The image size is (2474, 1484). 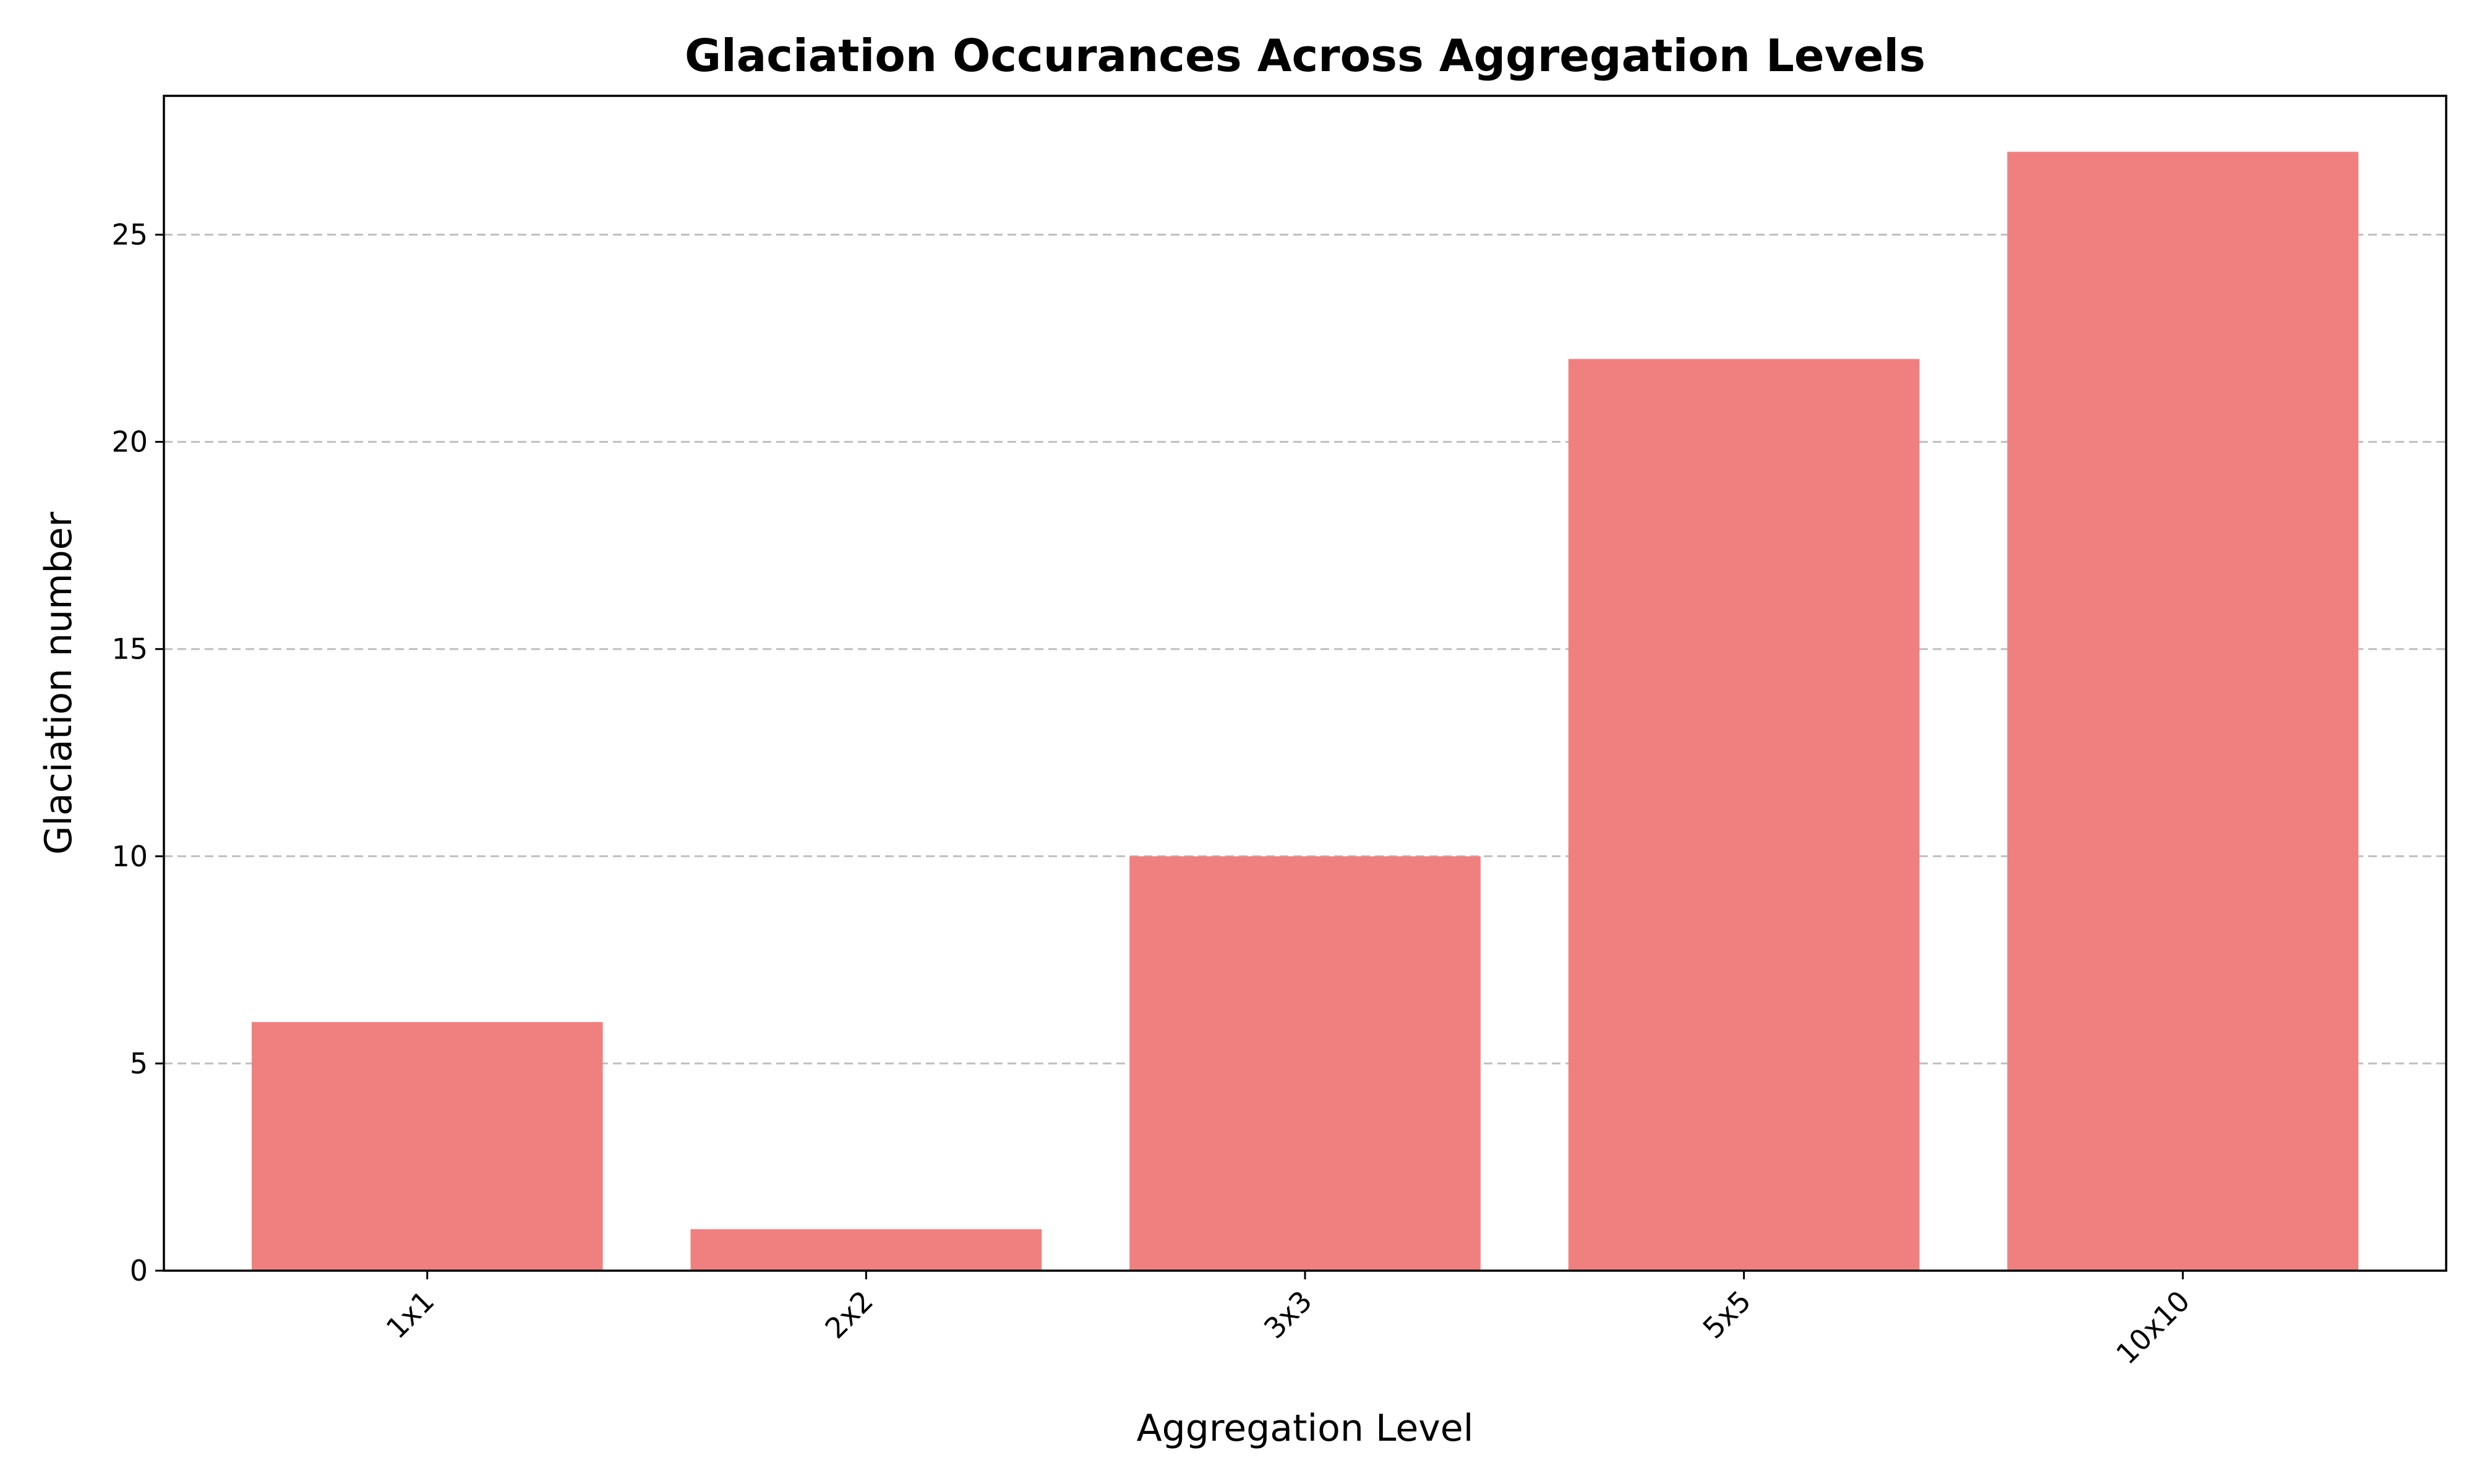 I want to click on y-tick-label: 5, so click(x=139, y=1063).